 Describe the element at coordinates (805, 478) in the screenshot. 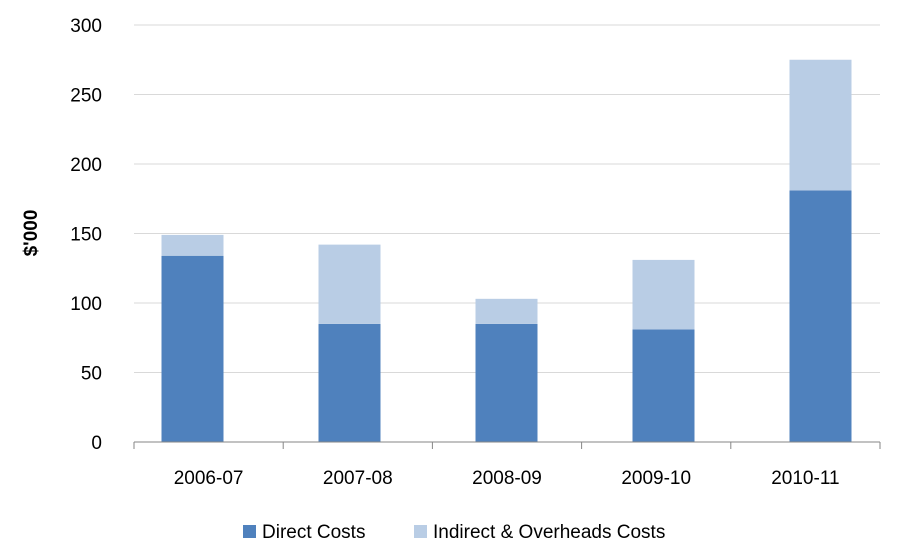

I see `x-tick-label: 2010-11` at that location.